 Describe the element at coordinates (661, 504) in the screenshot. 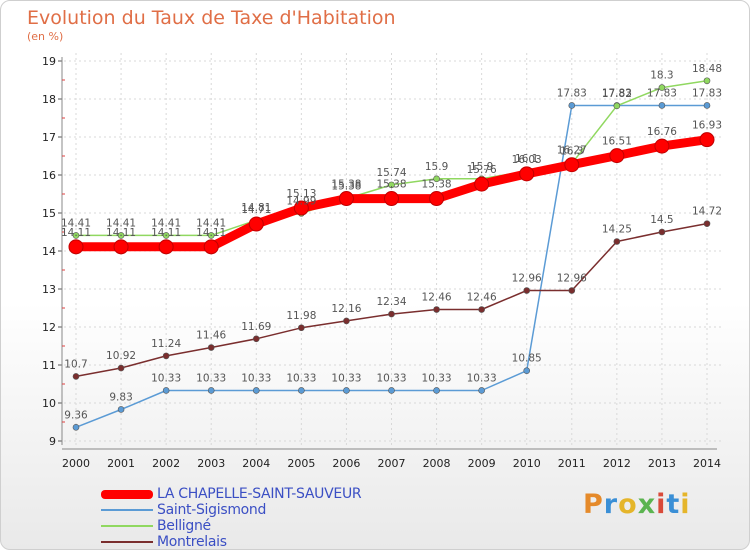

I see `logo-letter: i` at that location.